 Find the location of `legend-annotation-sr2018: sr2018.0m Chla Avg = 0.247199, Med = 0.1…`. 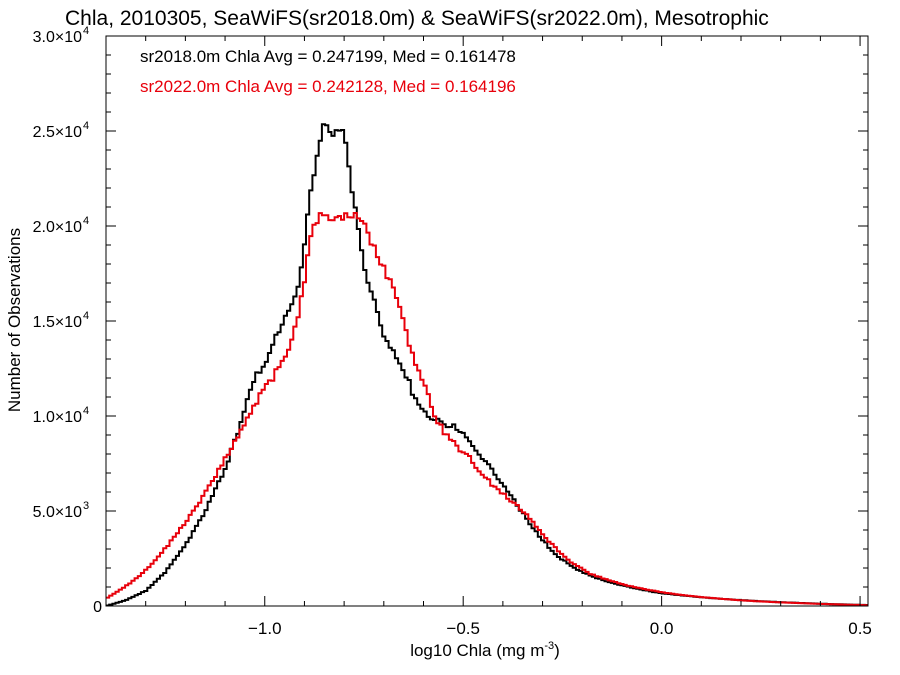

legend-annotation-sr2018: sr2018.0m Chla Avg = 0.247199, Med = 0.1… is located at coordinates (328, 56).